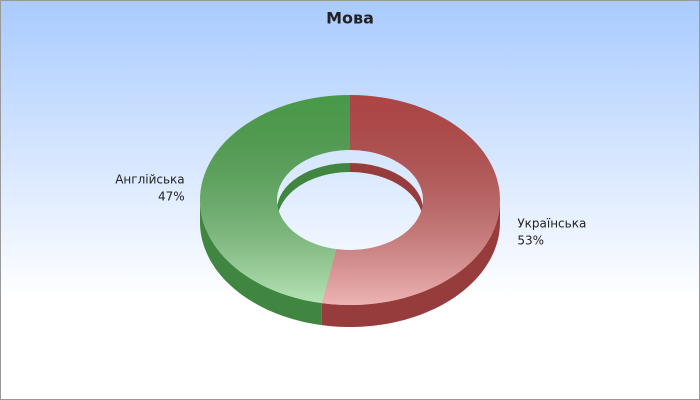  I want to click on slice-label: Англійська, so click(149, 180).